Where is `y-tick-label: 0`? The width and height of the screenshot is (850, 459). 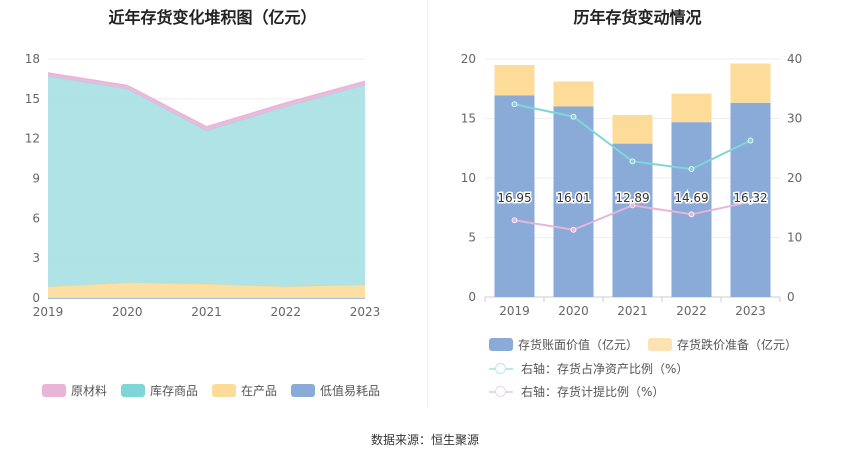
y-tick-label: 0 is located at coordinates (36, 298).